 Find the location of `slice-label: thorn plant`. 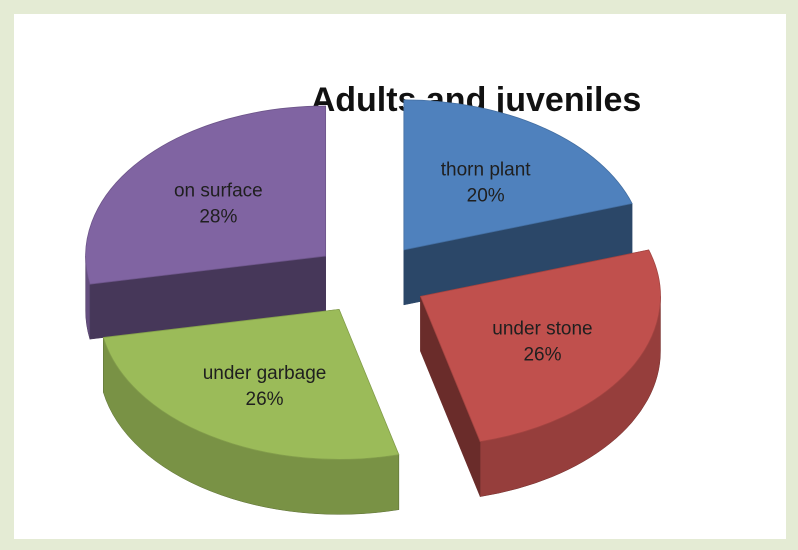

slice-label: thorn plant is located at coordinates (486, 169).